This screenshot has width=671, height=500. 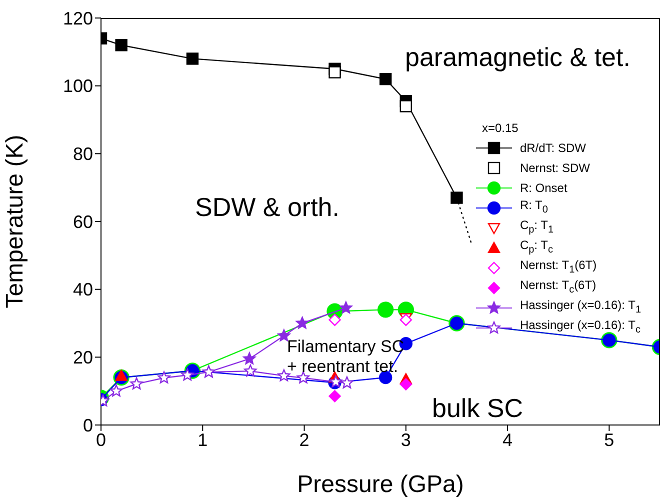 I want to click on x-tick-label: 1, so click(x=203, y=440).